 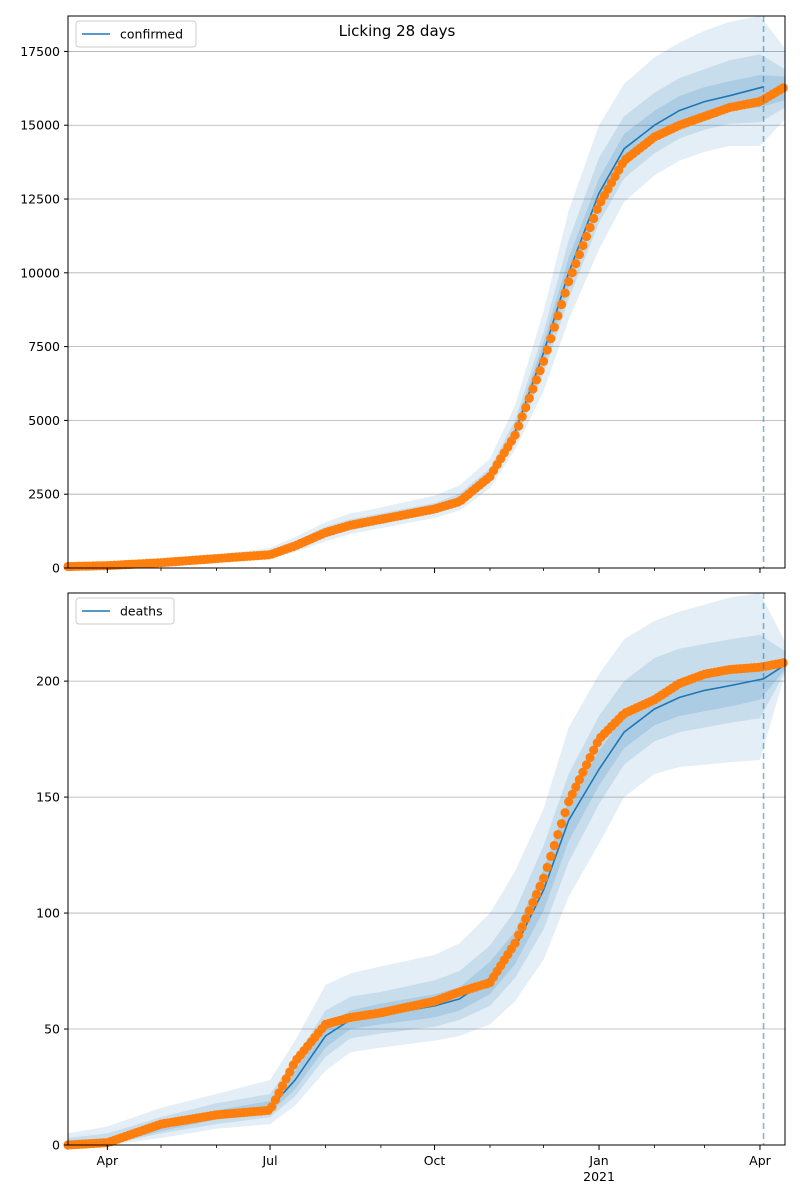 What do you see at coordinates (151, 34) in the screenshot?
I see `confirmed-legend-label: confirmed` at bounding box center [151, 34].